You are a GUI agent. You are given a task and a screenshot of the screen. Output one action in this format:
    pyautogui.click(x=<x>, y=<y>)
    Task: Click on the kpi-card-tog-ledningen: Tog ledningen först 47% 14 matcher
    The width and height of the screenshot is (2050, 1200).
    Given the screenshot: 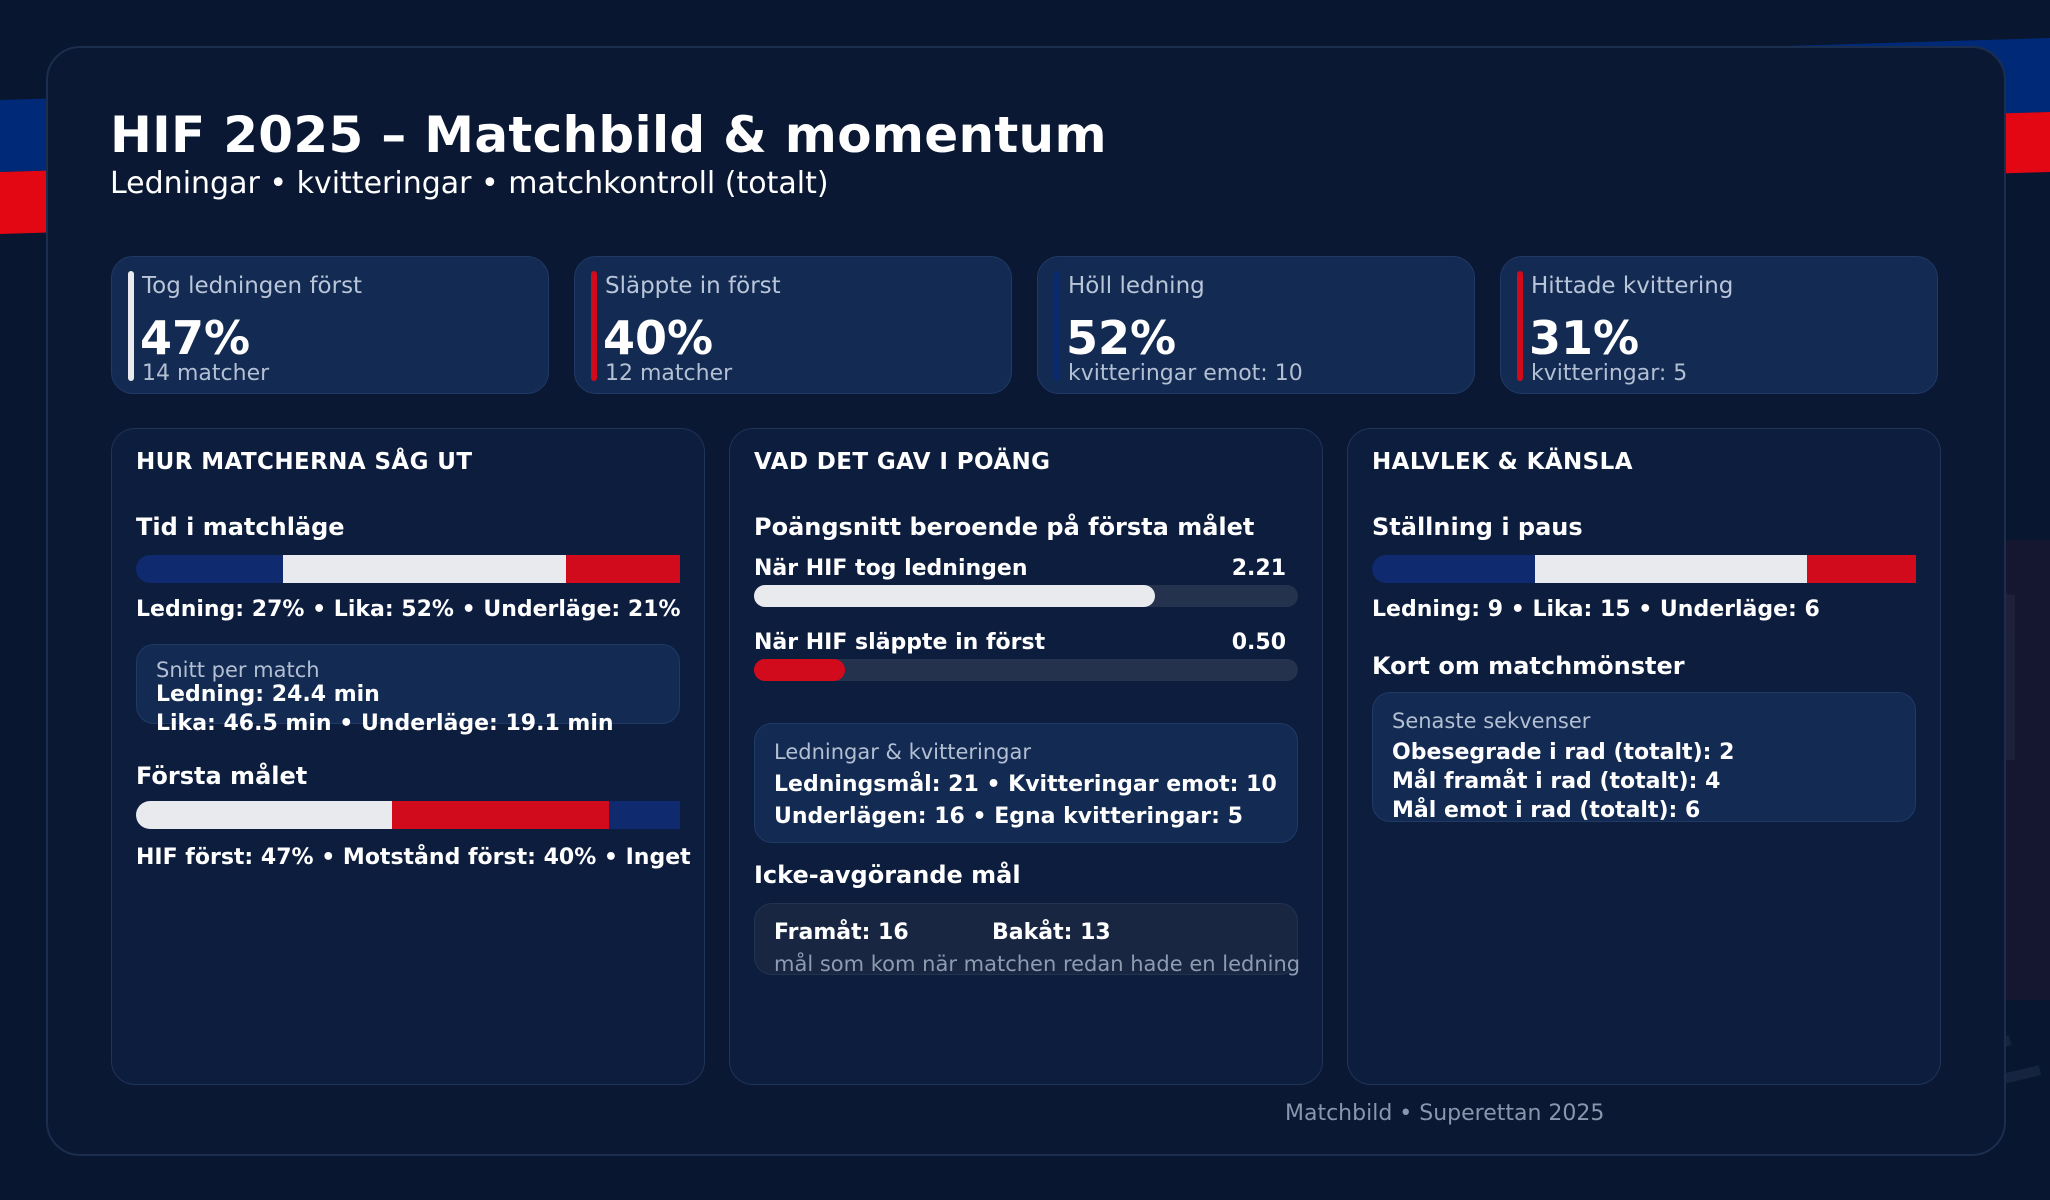 What is the action you would take?
    pyautogui.click(x=330, y=325)
    